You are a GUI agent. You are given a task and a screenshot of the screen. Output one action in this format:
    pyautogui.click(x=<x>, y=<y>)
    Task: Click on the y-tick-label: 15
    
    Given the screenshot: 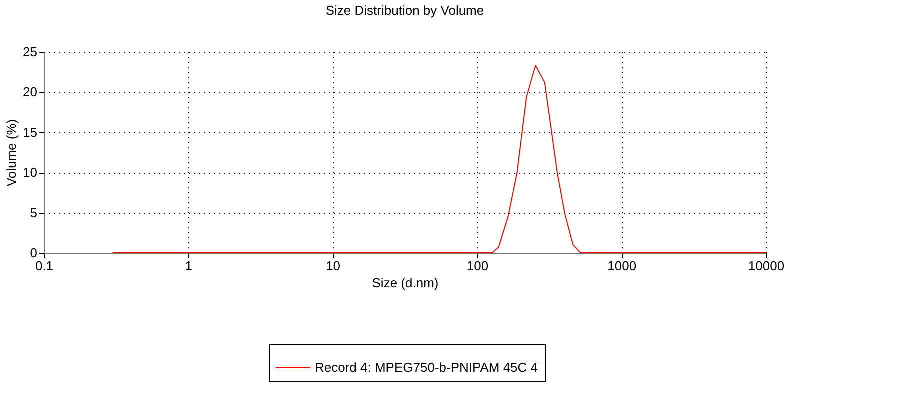 What is the action you would take?
    pyautogui.click(x=30, y=132)
    